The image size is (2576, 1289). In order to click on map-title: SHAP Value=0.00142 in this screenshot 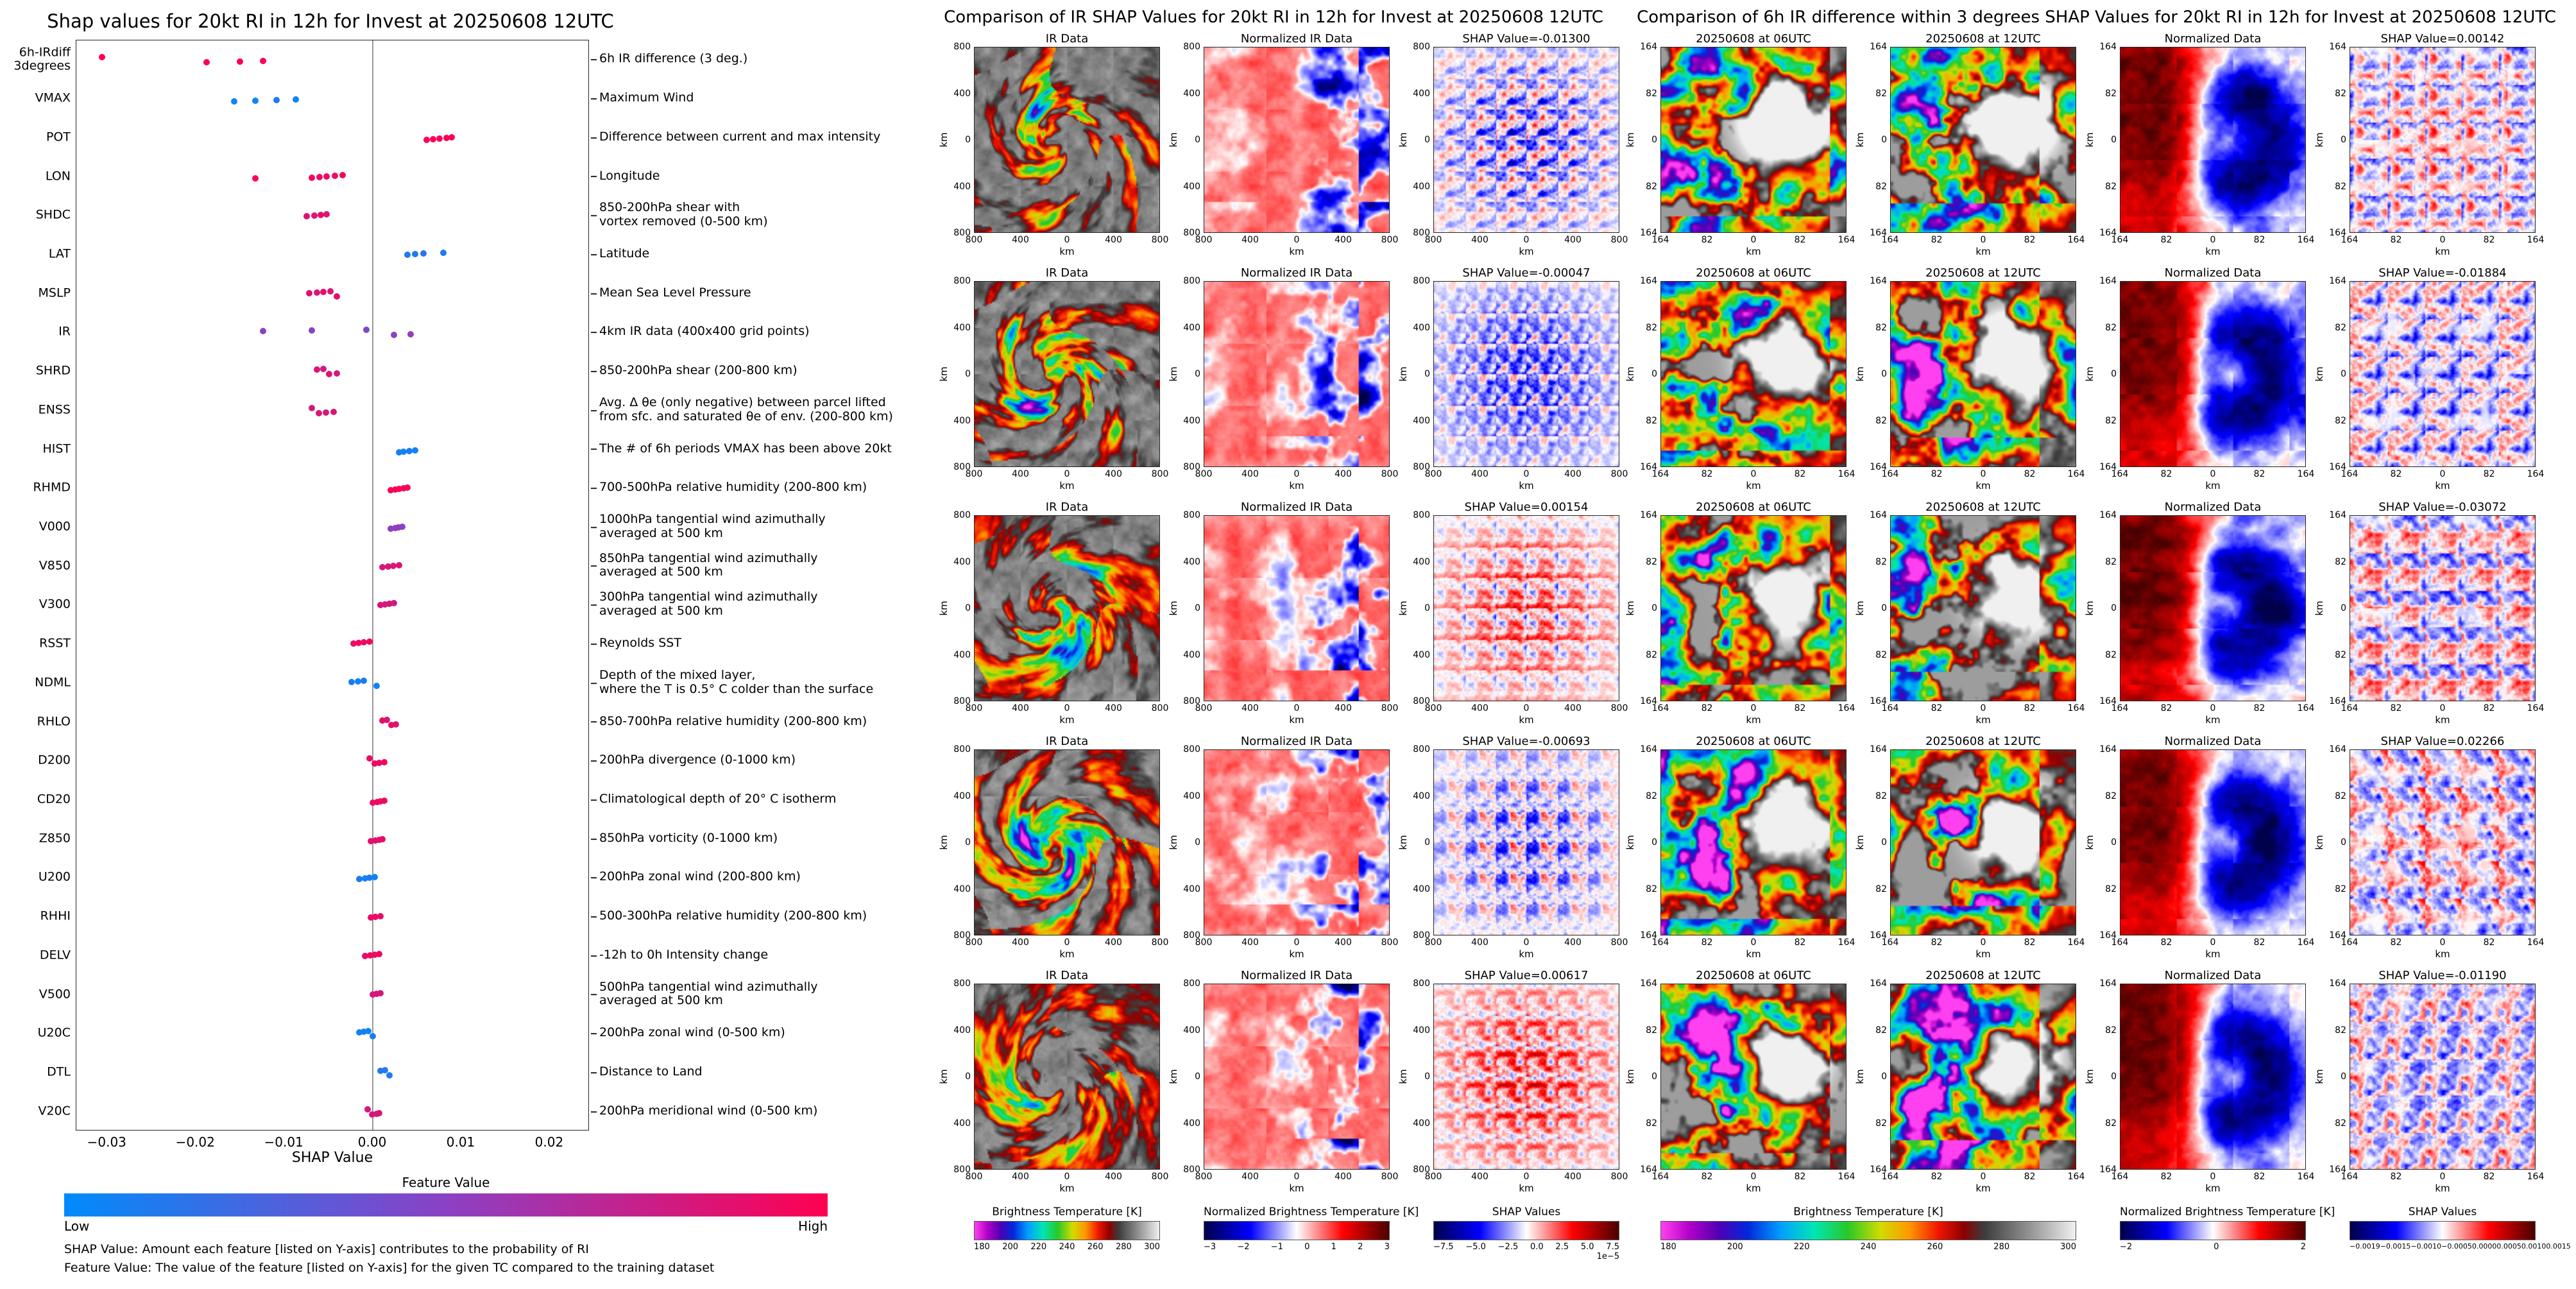, I will do `click(2442, 39)`.